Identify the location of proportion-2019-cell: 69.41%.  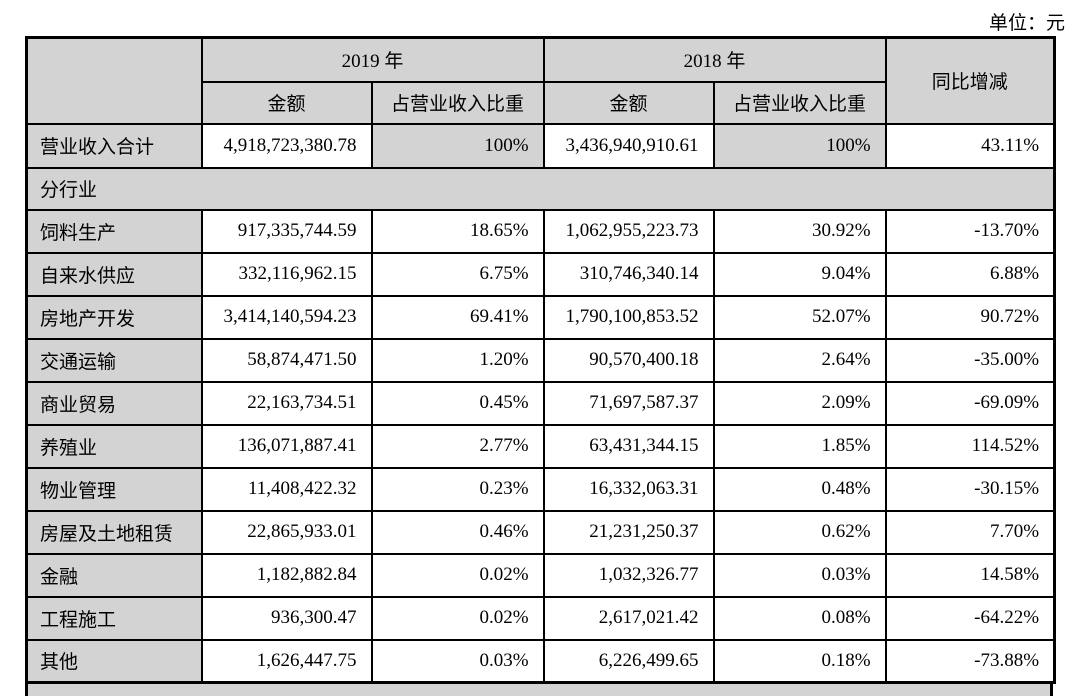
(457, 317).